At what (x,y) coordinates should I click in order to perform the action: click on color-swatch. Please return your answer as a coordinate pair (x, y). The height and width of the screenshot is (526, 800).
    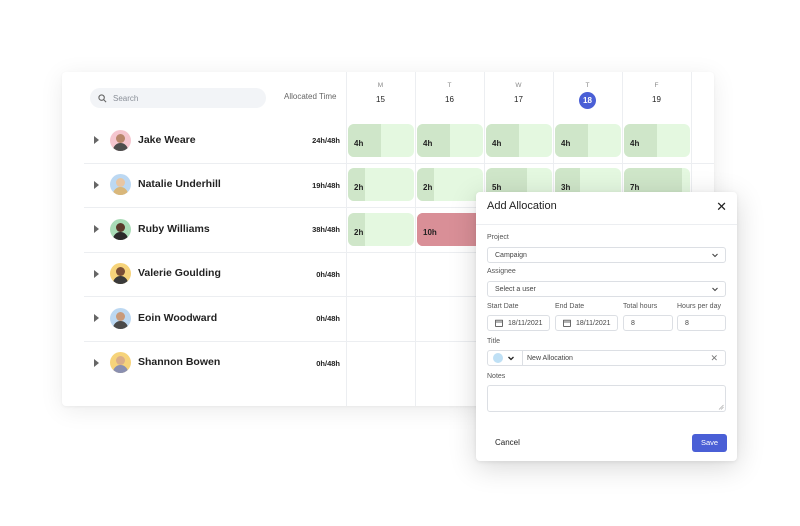
    Looking at the image, I should click on (498, 358).